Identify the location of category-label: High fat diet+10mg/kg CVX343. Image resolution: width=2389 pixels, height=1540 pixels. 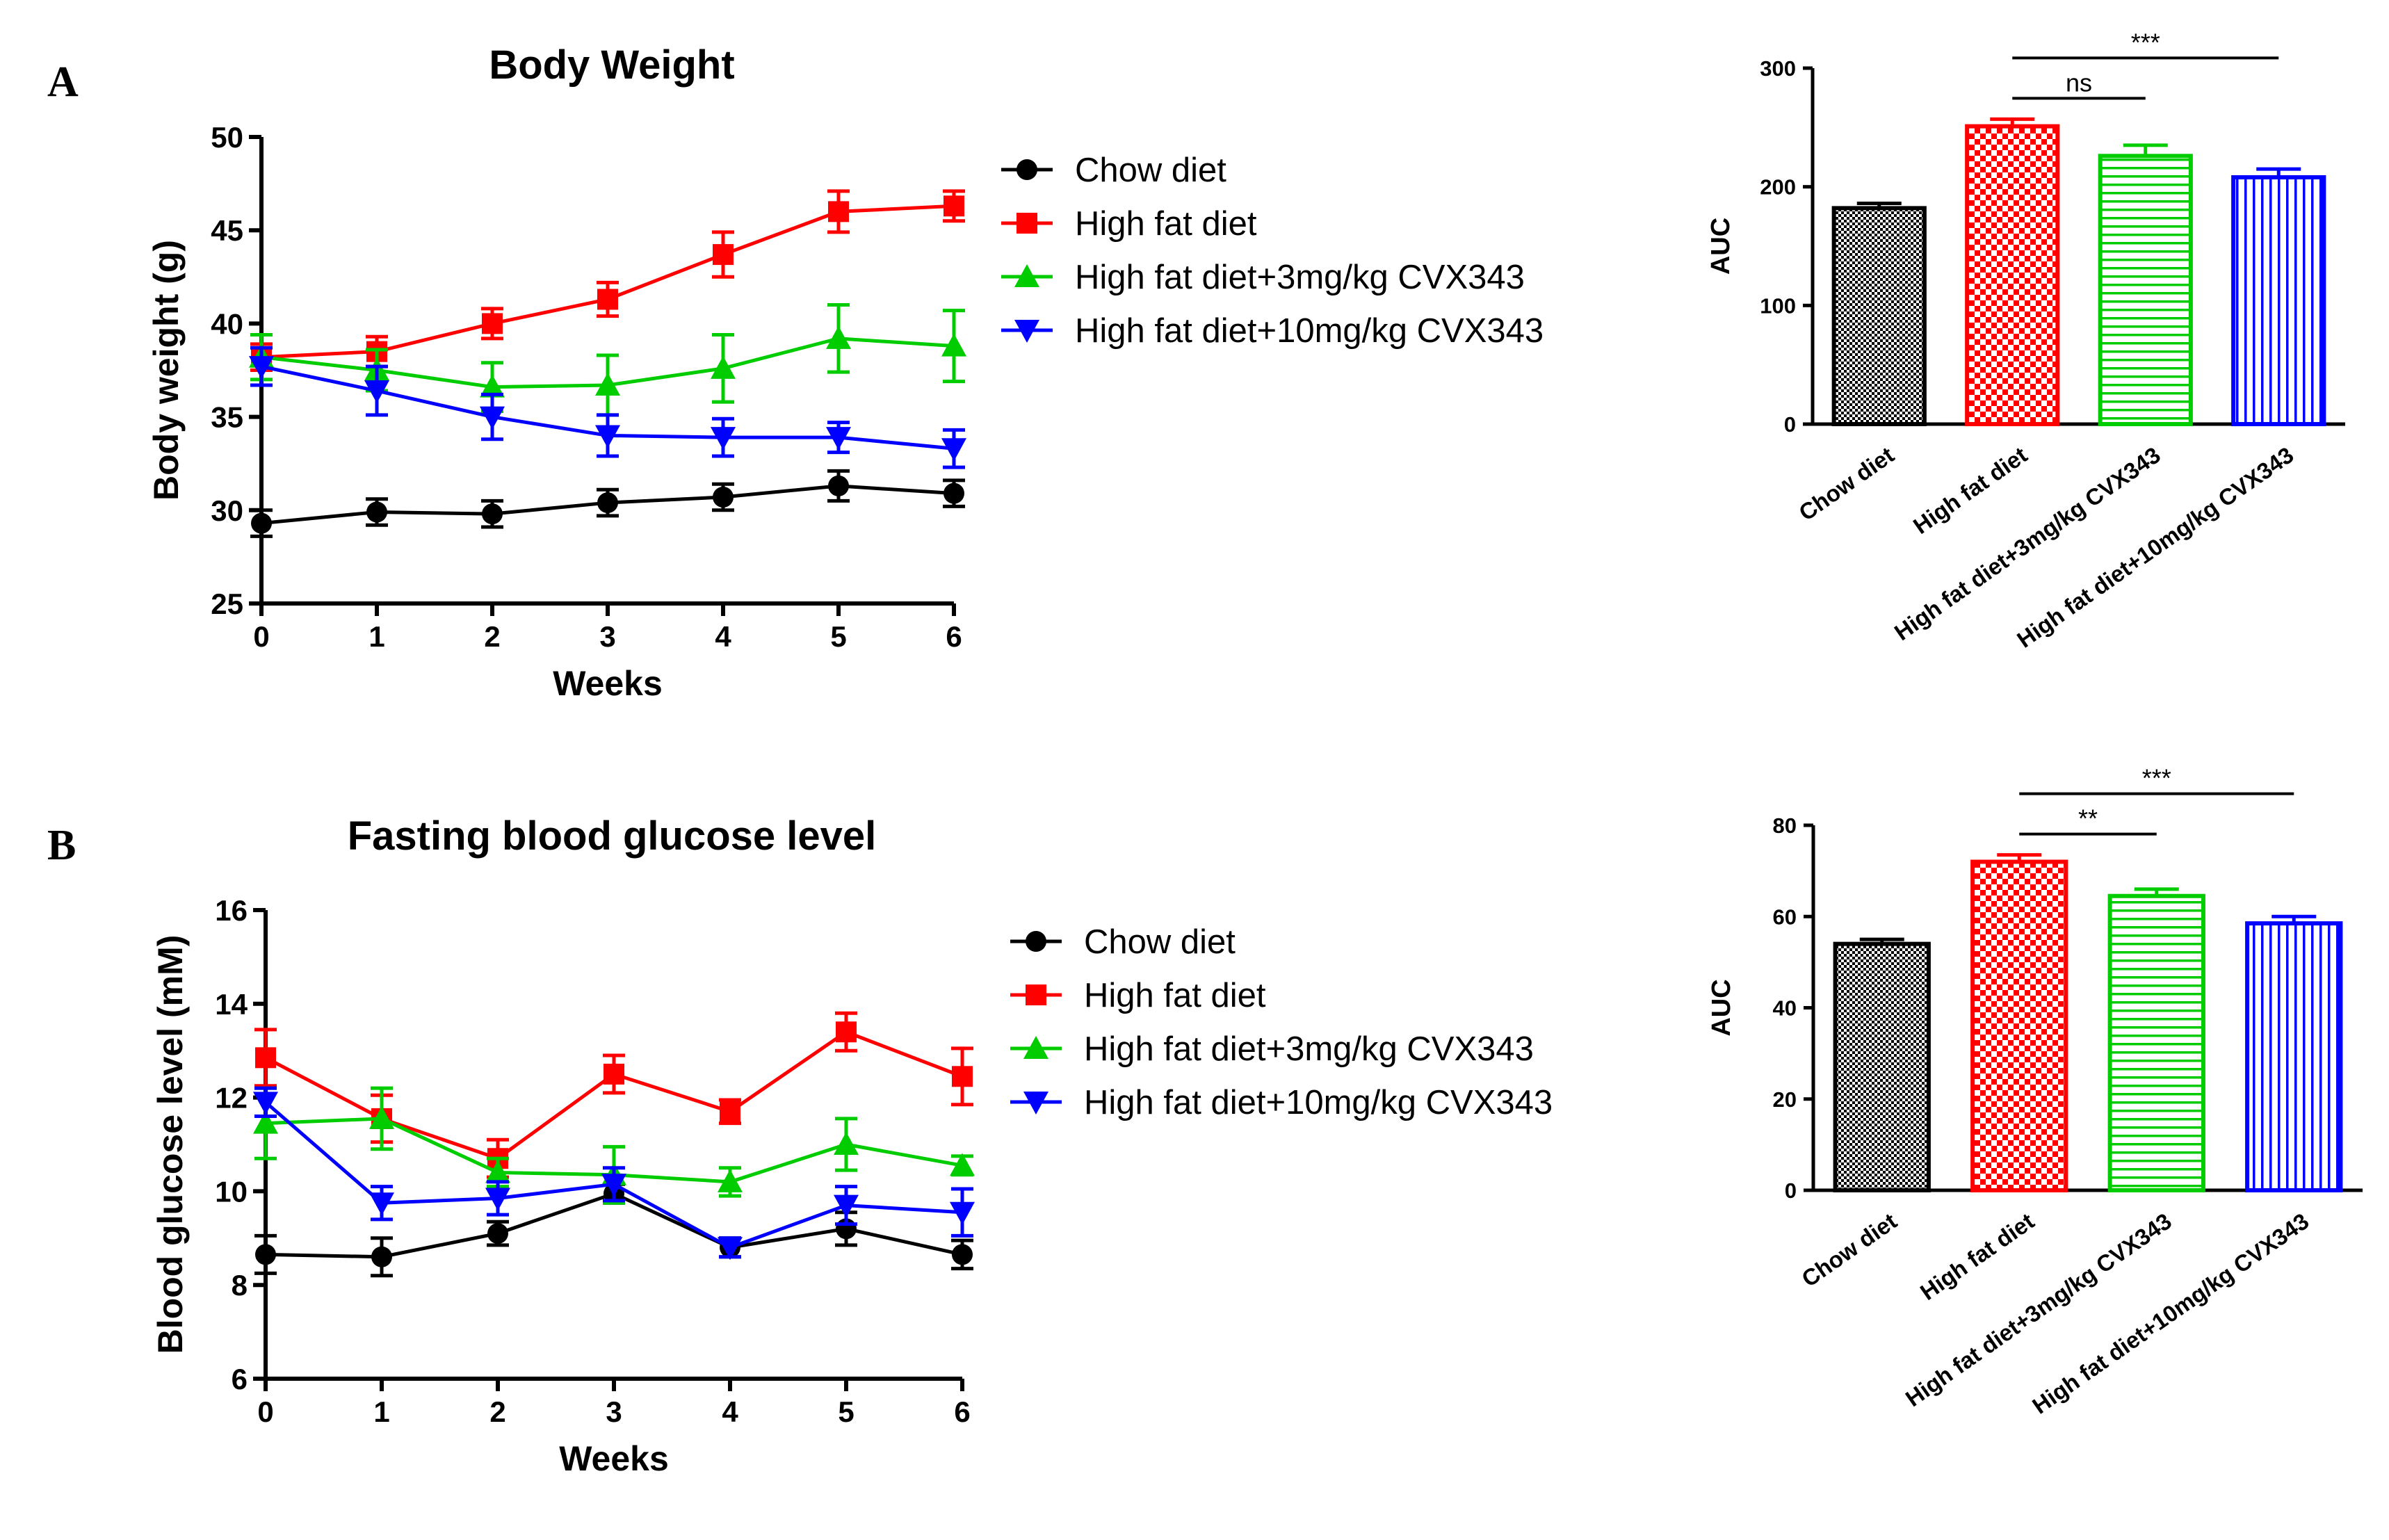
(2170, 1313).